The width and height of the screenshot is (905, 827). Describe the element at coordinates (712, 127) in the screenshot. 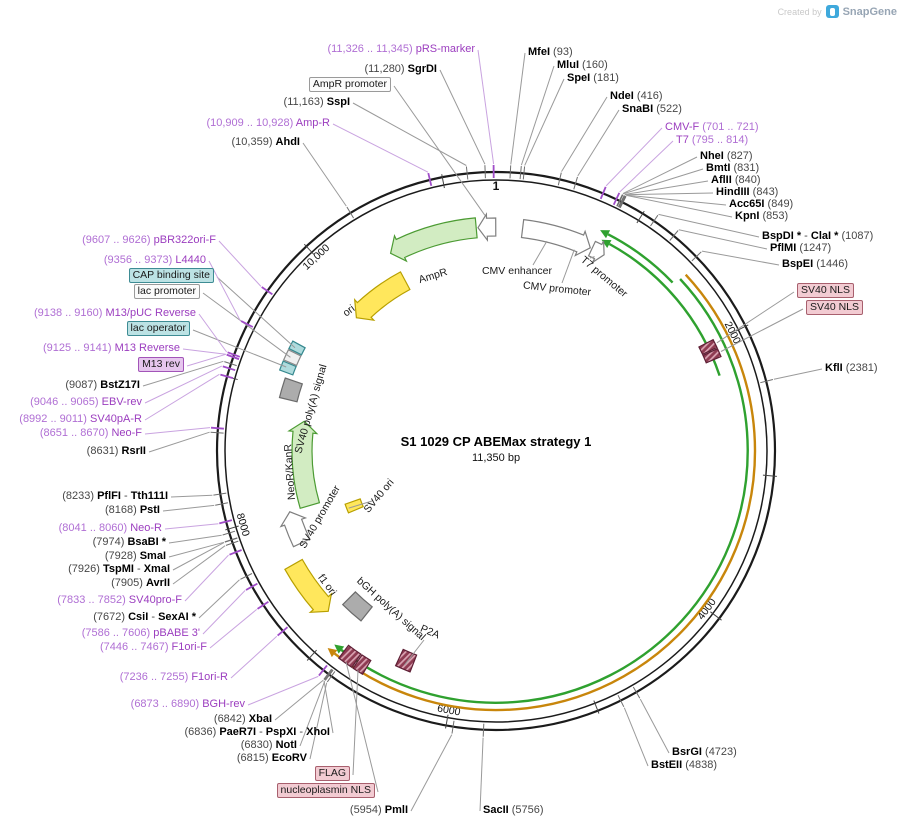

I see `cmv-f-label: CMV-F (701 .. 721)` at that location.